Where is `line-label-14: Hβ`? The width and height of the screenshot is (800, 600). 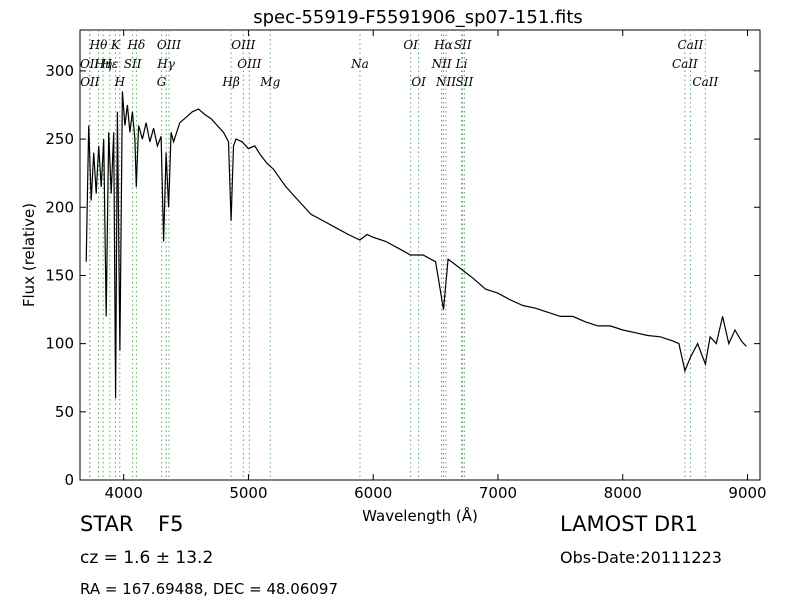 line-label-14: Hβ is located at coordinates (230, 82).